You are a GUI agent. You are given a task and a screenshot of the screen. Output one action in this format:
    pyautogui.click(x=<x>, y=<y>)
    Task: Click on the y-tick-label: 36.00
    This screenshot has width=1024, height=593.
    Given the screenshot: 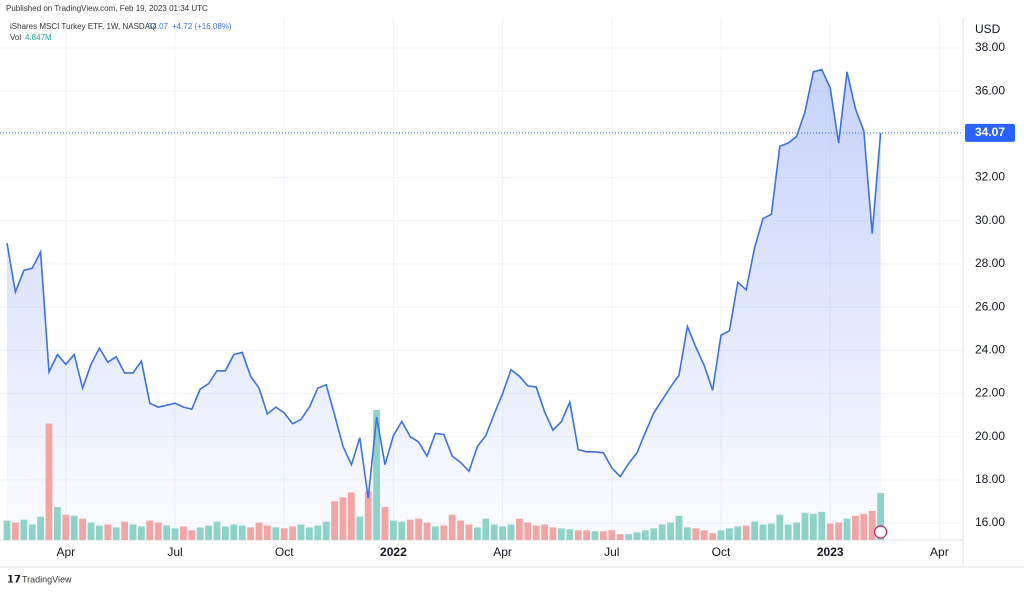 What is the action you would take?
    pyautogui.click(x=990, y=90)
    